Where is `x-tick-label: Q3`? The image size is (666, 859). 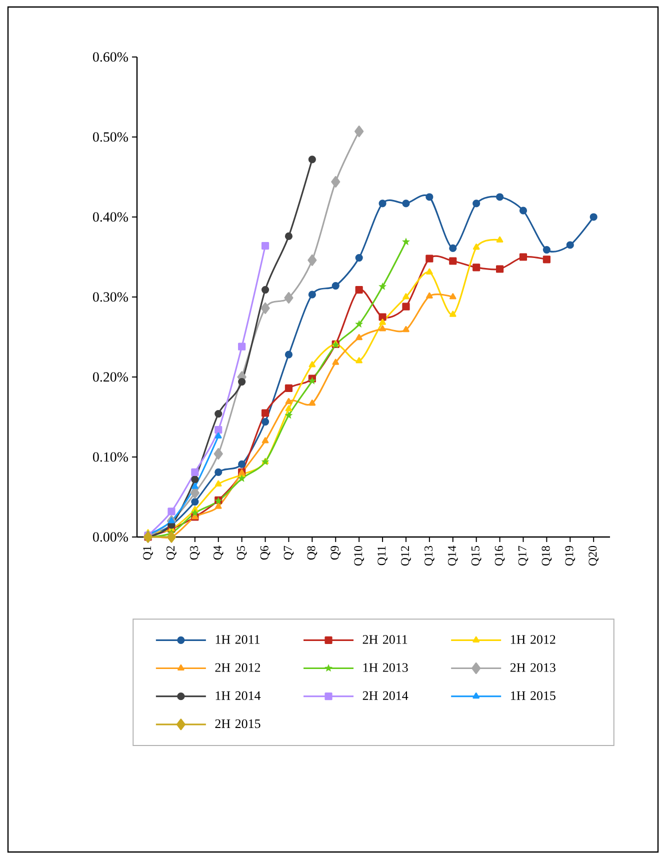 x-tick-label: Q3 is located at coordinates (195, 553).